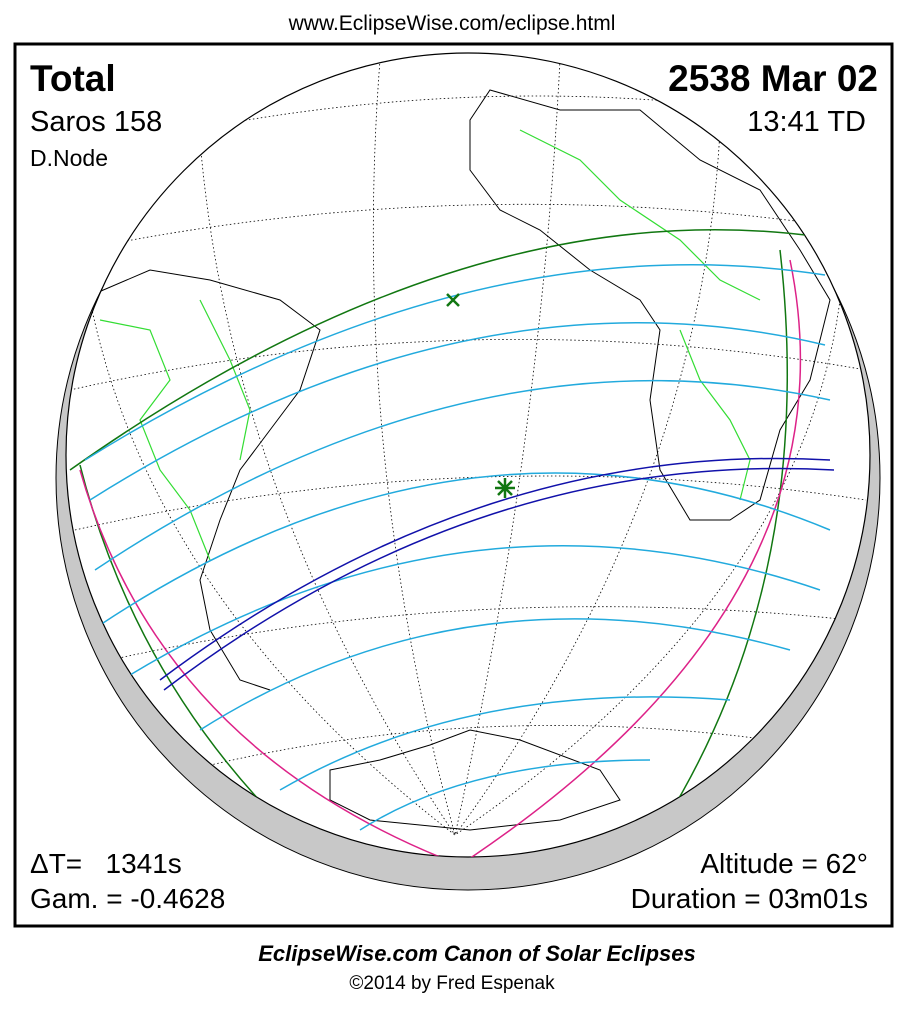 The height and width of the screenshot is (1009, 908). Describe the element at coordinates (784, 863) in the screenshot. I see `altitude: Altitude = 62°` at that location.